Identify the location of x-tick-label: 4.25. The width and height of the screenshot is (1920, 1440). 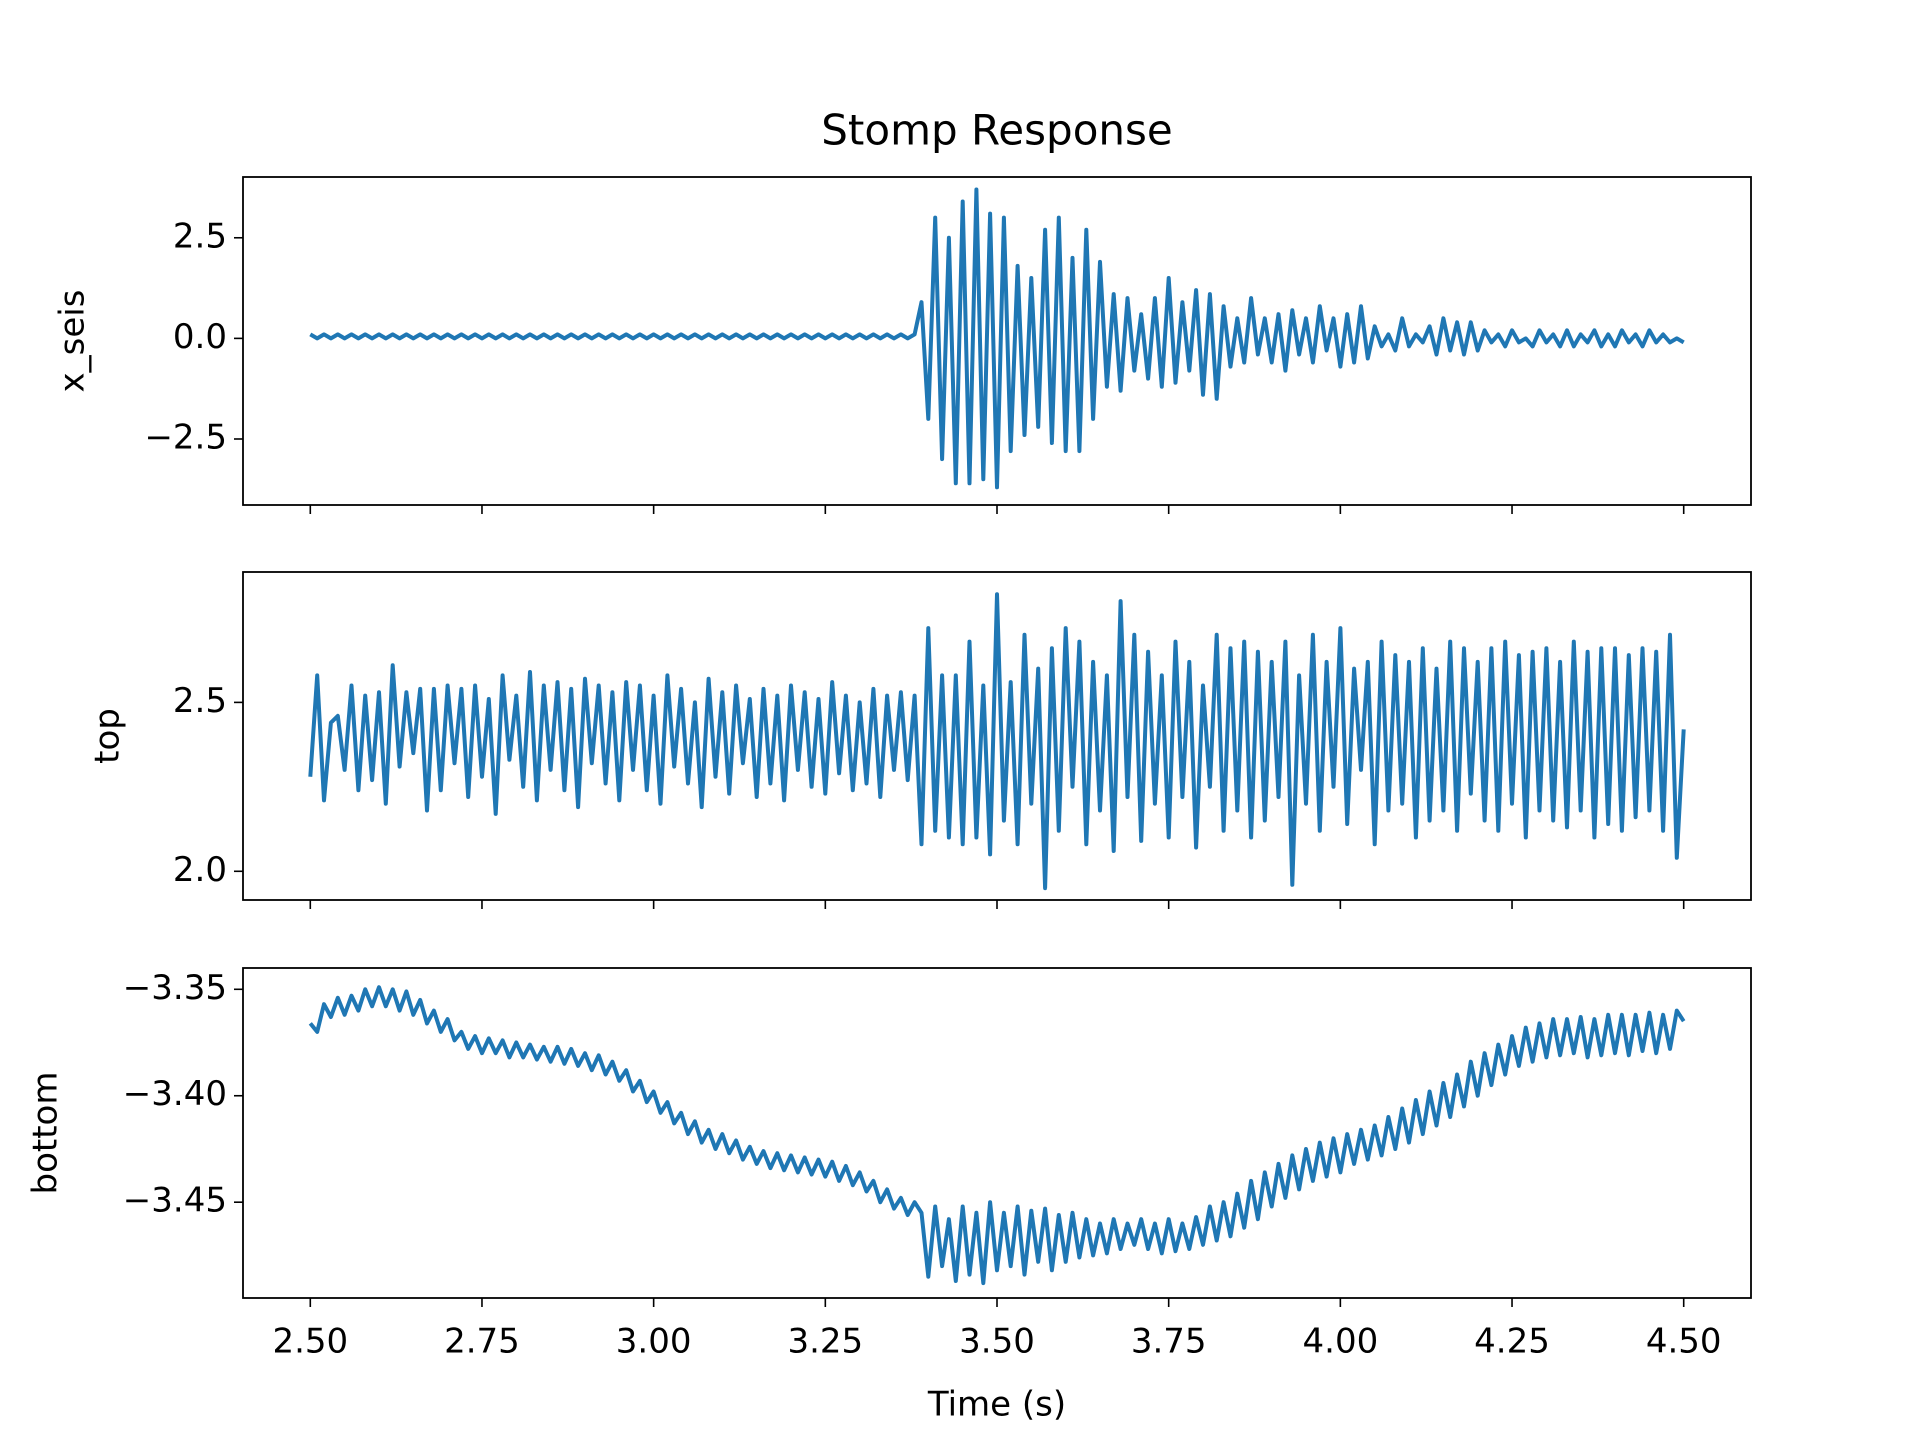
(1512, 1342).